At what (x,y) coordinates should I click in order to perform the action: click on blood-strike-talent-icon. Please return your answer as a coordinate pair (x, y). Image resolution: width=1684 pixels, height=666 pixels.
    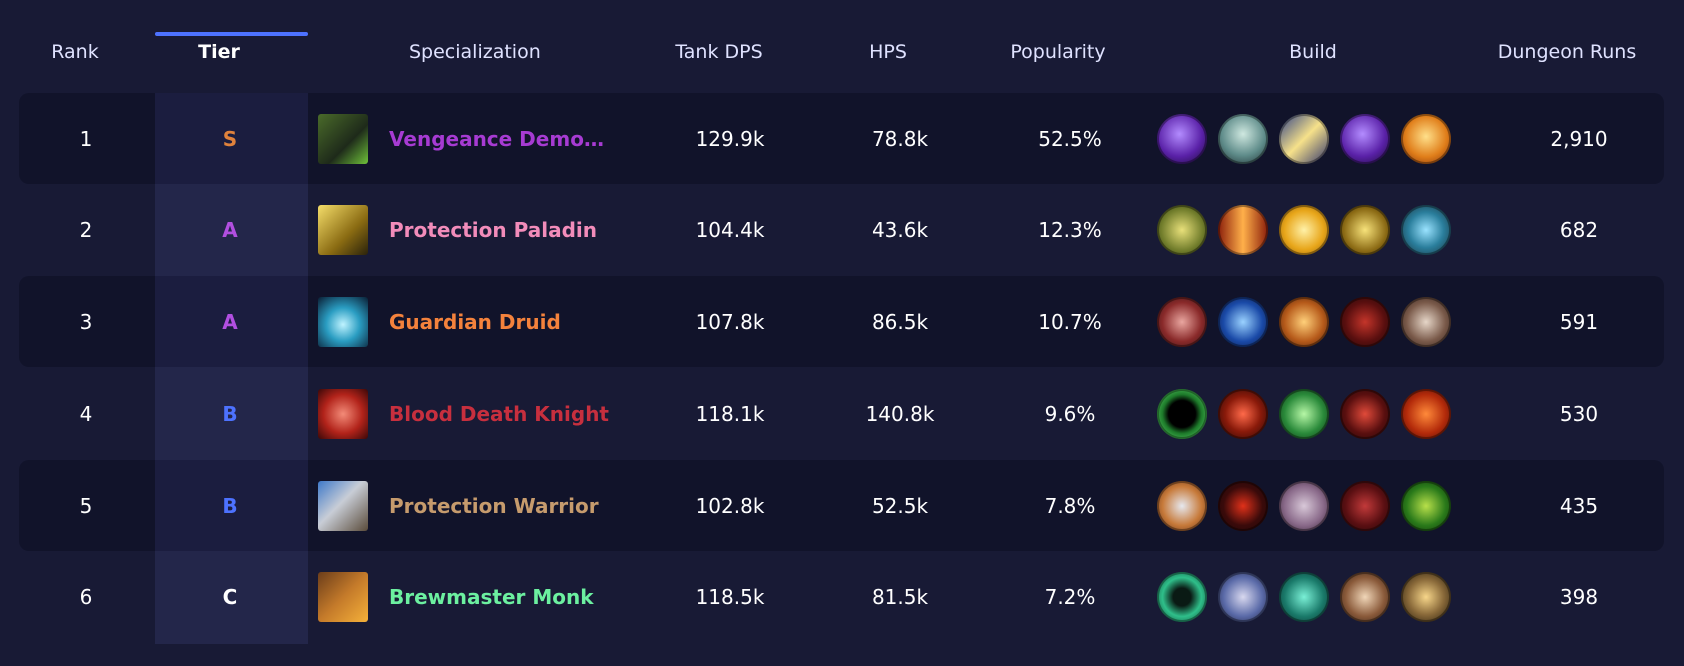
    Looking at the image, I should click on (1365, 413).